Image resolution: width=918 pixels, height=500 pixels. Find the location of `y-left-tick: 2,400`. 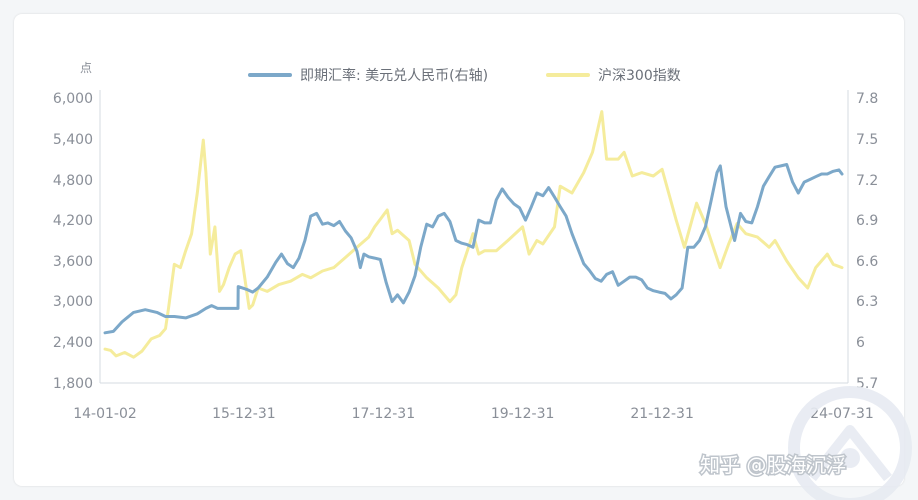

y-left-tick: 2,400 is located at coordinates (73, 343).